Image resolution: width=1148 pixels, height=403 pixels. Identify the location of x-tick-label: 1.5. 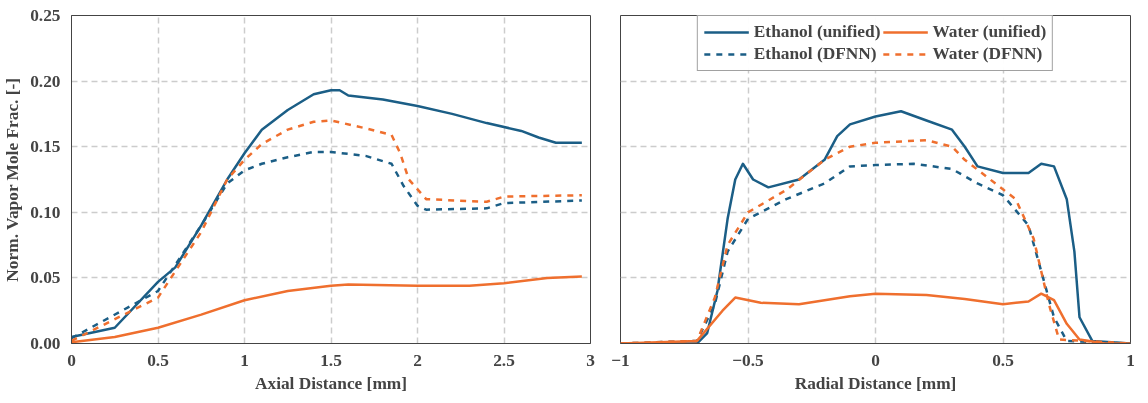
(331, 360).